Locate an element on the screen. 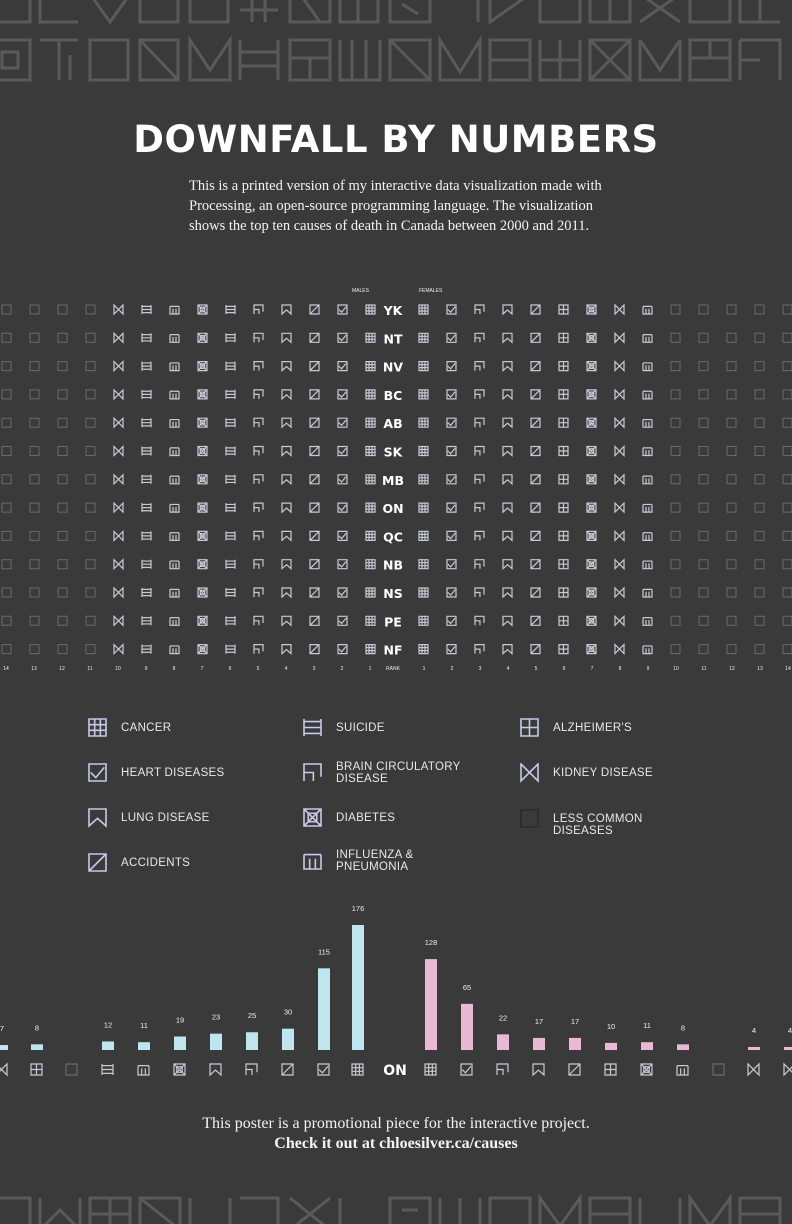 This screenshot has height=1224, width=792. bottom-pattern-band is located at coordinates (391, 1208).